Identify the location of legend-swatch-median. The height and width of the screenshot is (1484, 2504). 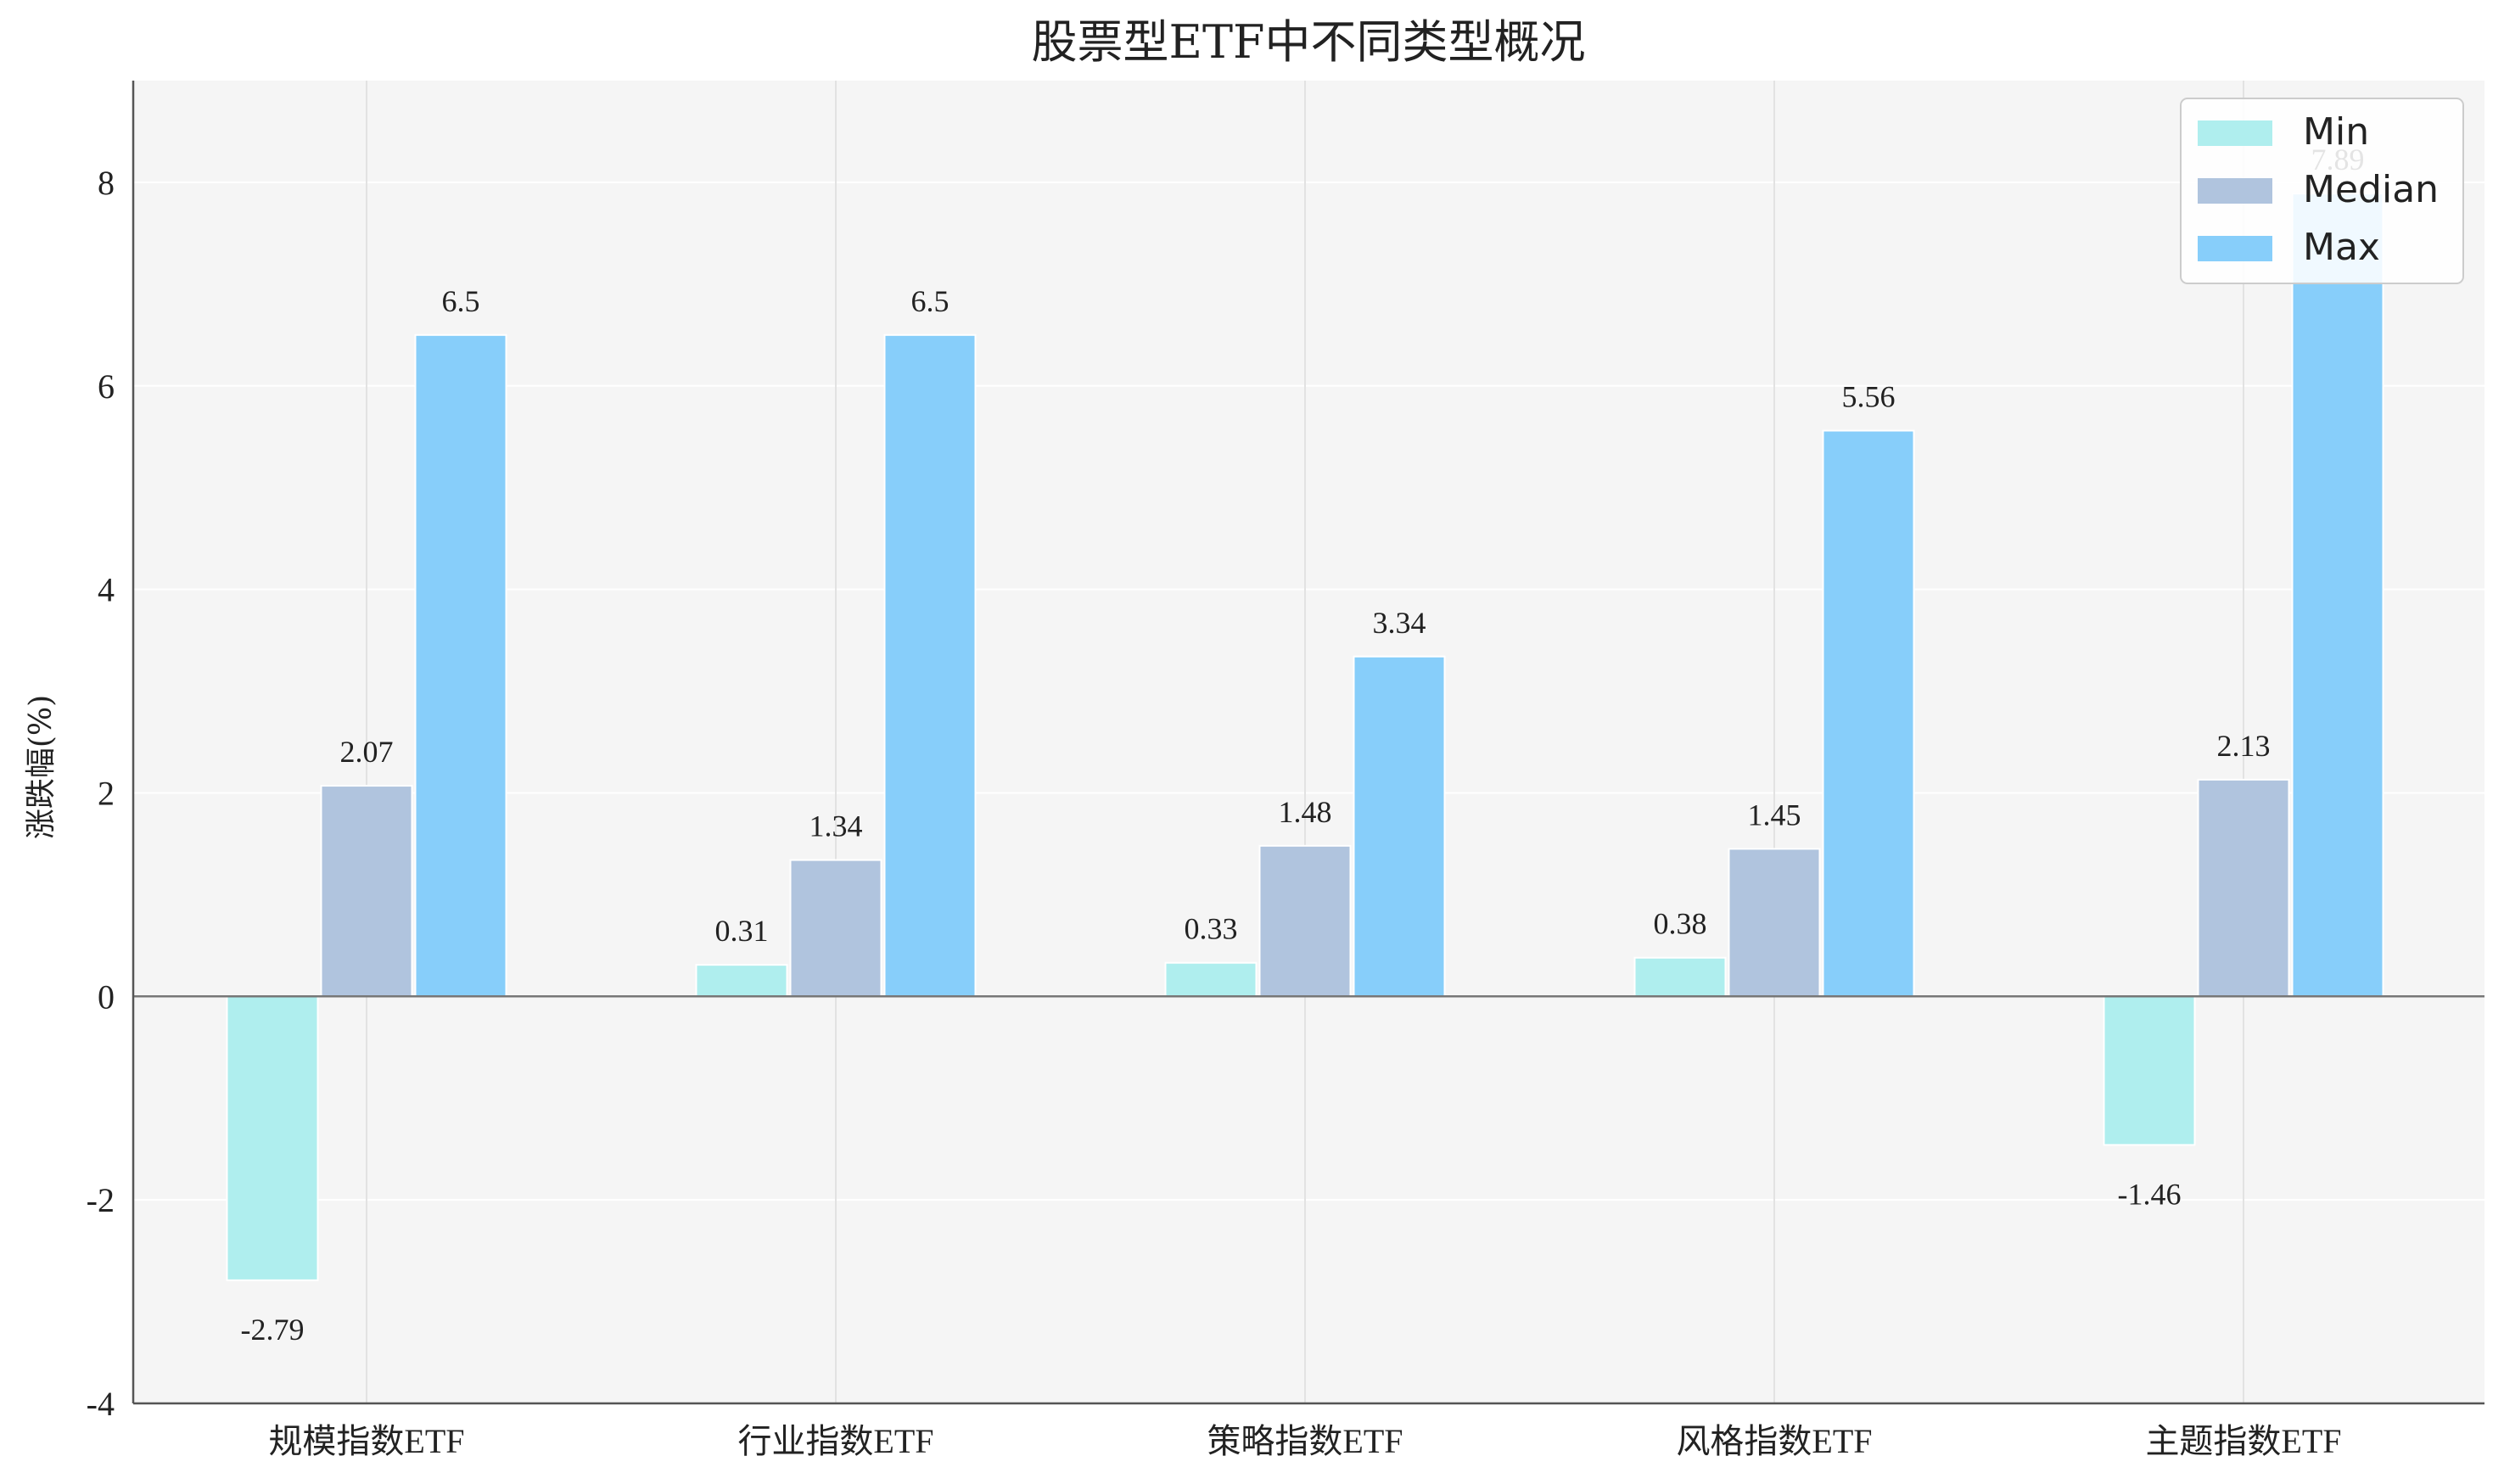
(2235, 191).